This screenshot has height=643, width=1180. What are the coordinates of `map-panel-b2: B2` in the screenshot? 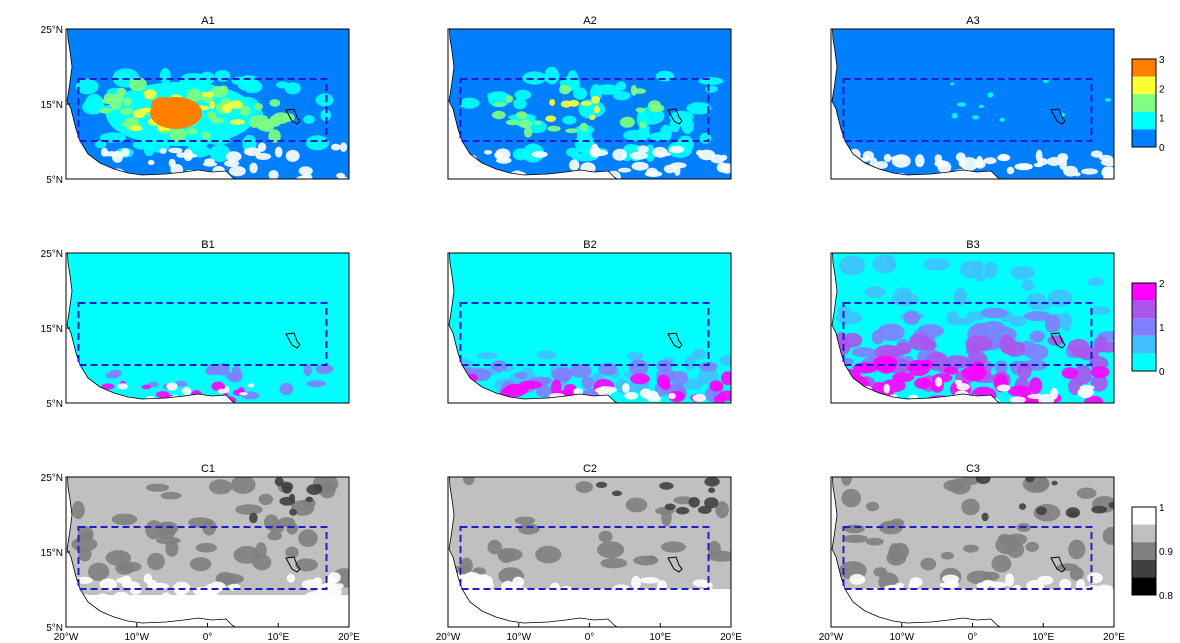 It's located at (589, 321).